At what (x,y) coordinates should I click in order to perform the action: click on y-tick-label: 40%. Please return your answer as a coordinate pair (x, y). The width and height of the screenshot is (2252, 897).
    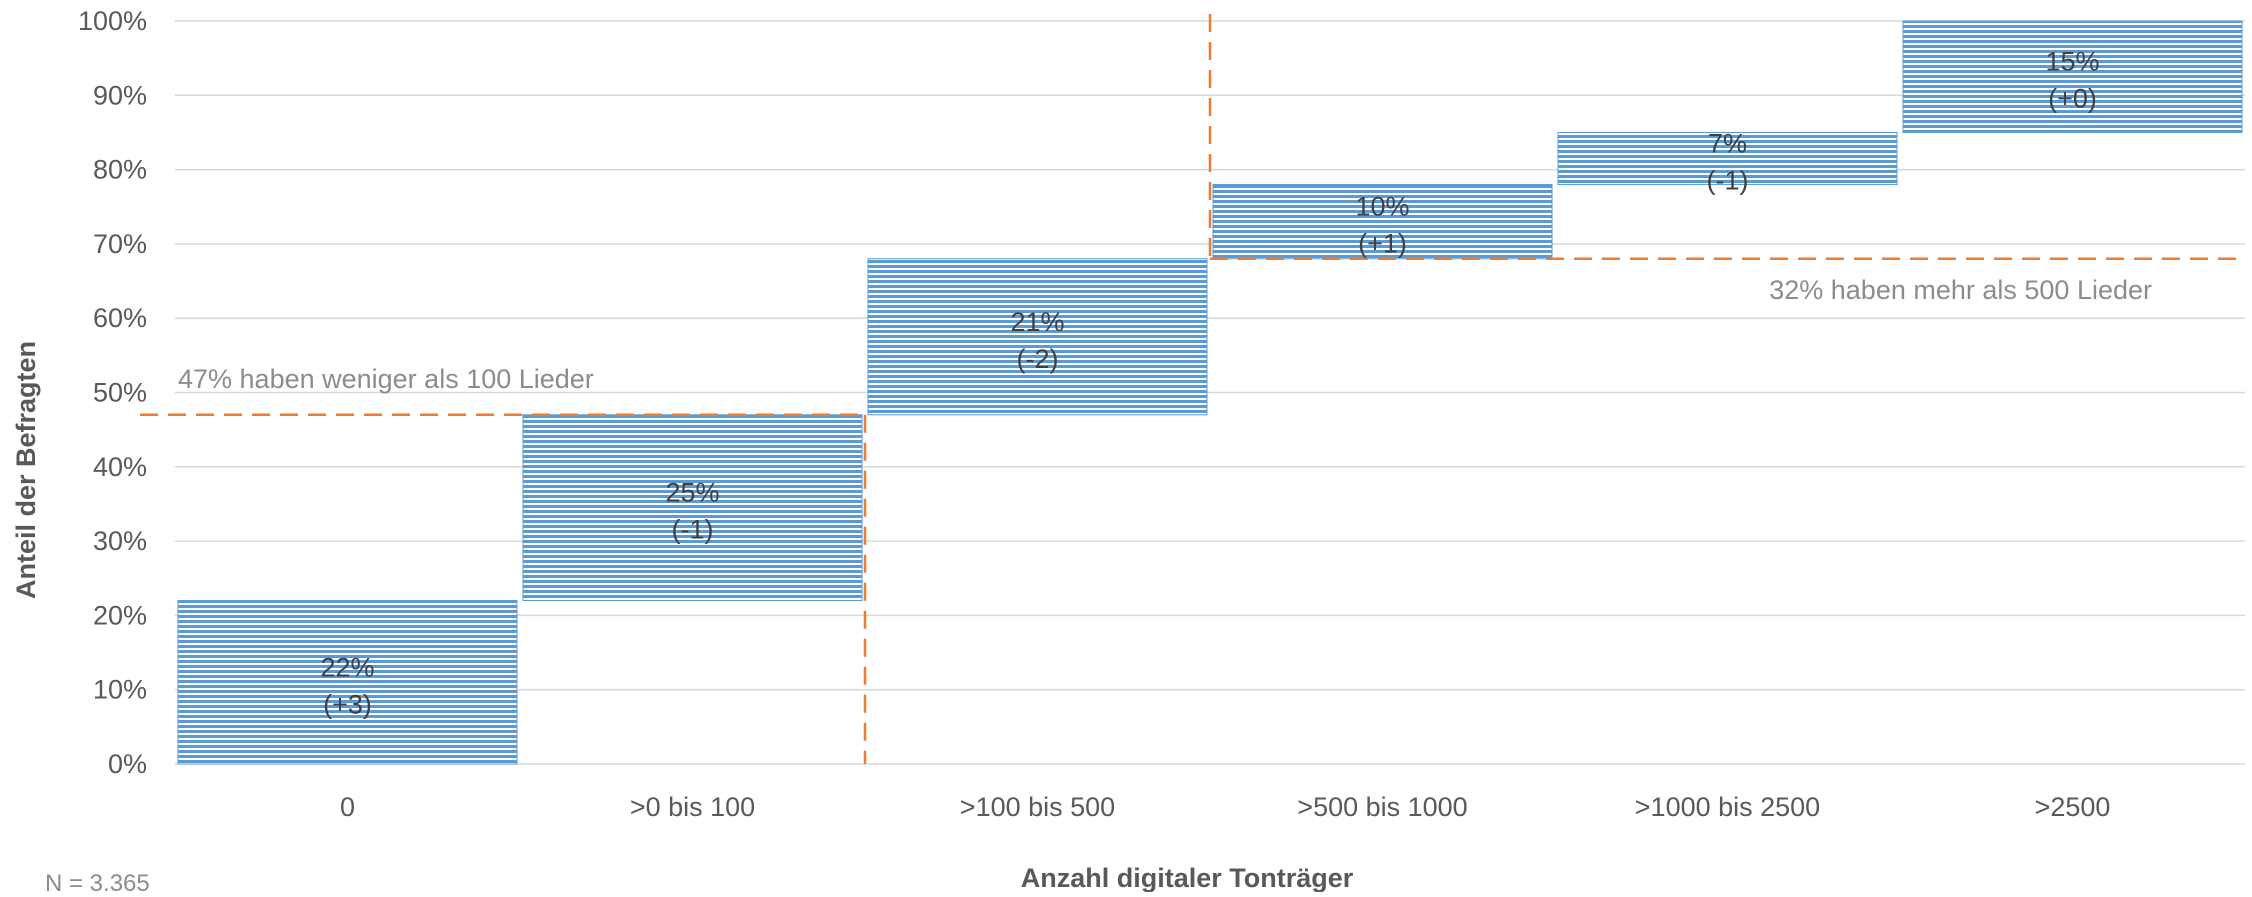
    Looking at the image, I should click on (120, 467).